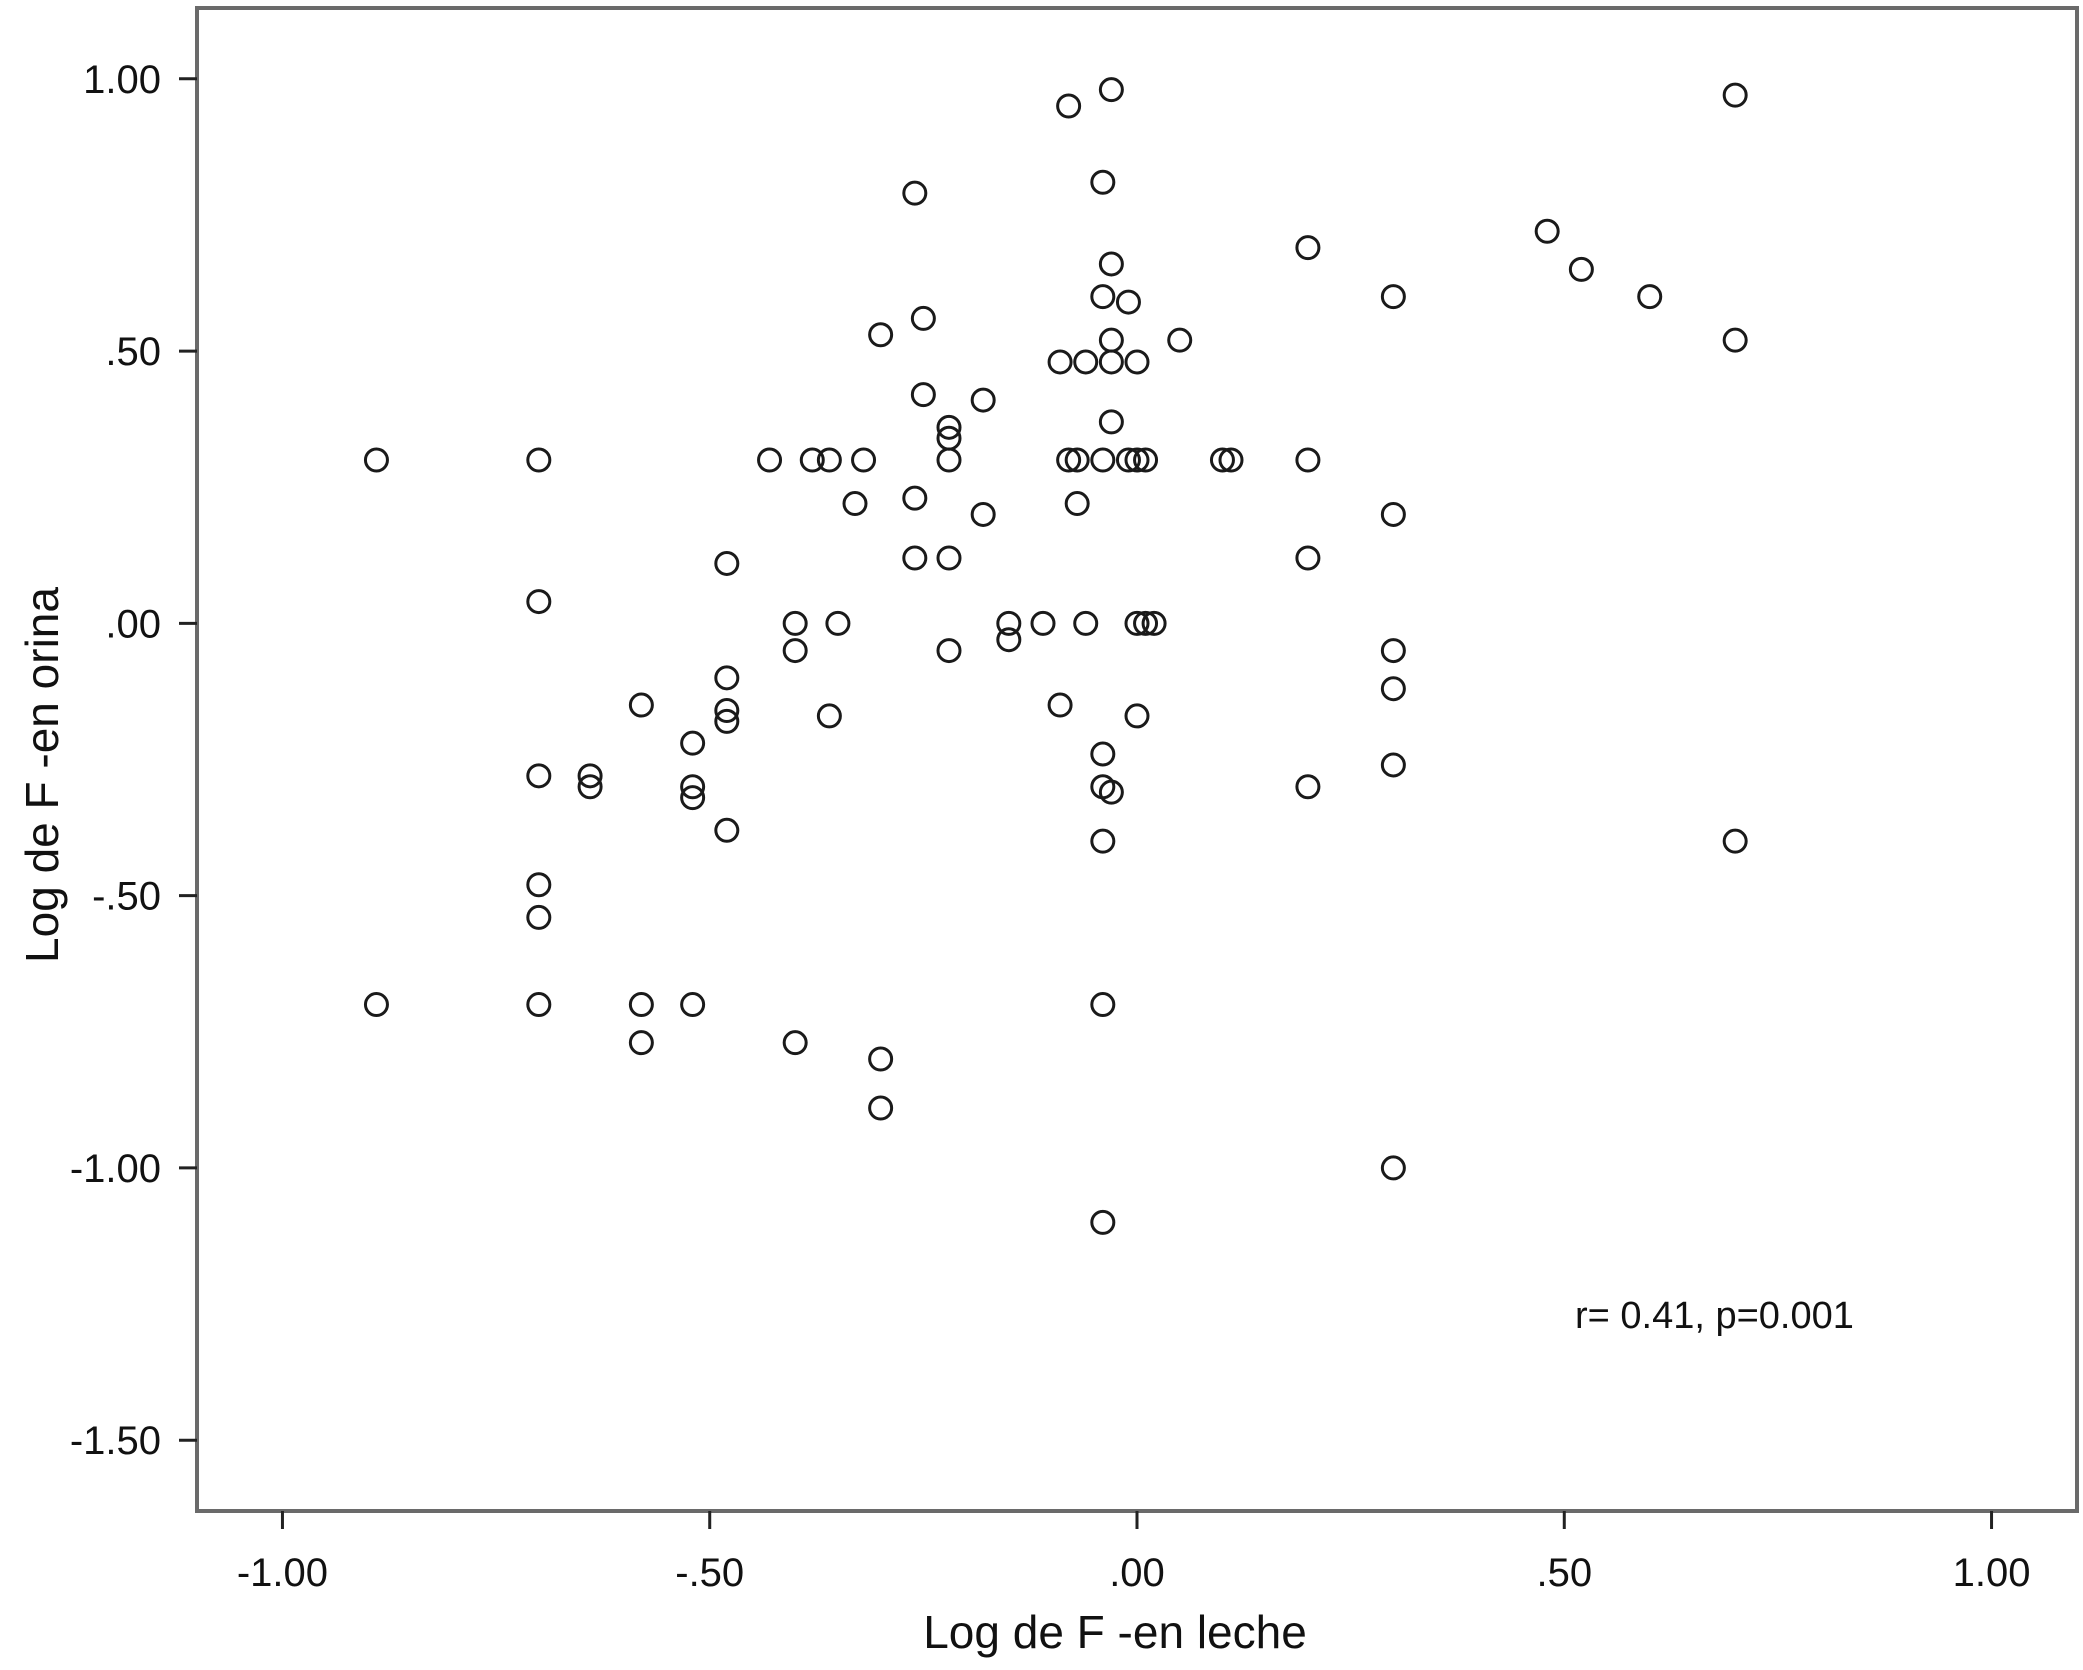 The height and width of the screenshot is (1670, 2083). Describe the element at coordinates (122, 80) in the screenshot. I see `y-tick-label: 1.00` at that location.